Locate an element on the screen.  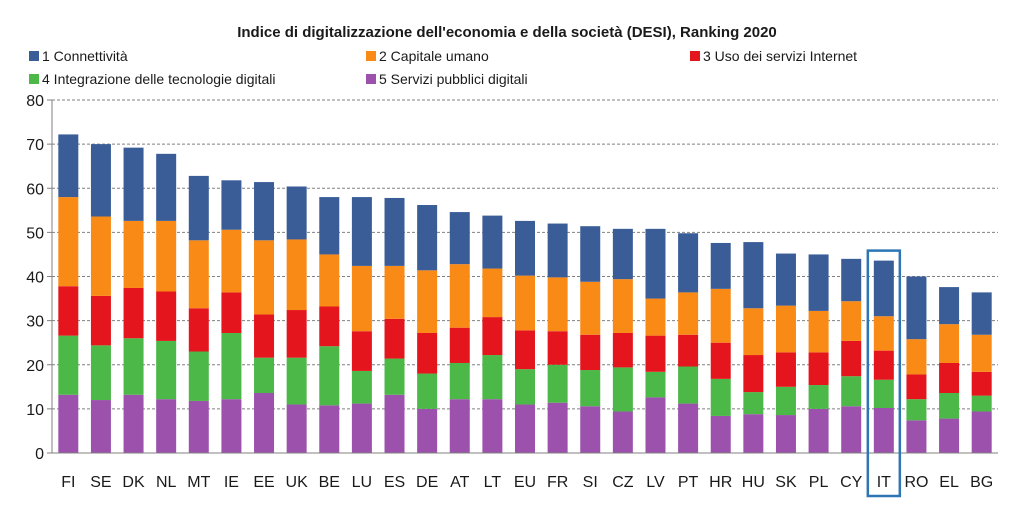
y-tick-label: 70 is located at coordinates (35, 145).